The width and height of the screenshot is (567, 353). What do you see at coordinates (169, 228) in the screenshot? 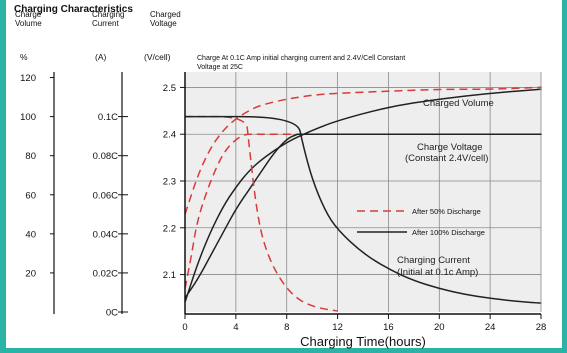
I see `voltage-tick-label: 2.2` at bounding box center [169, 228].